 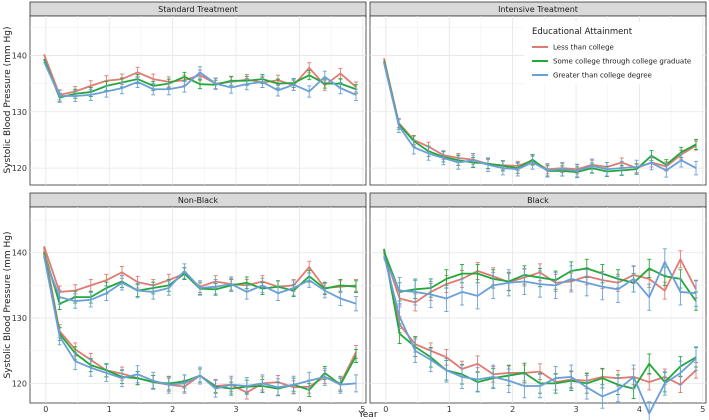 I want to click on panel-title: Black, so click(x=538, y=200).